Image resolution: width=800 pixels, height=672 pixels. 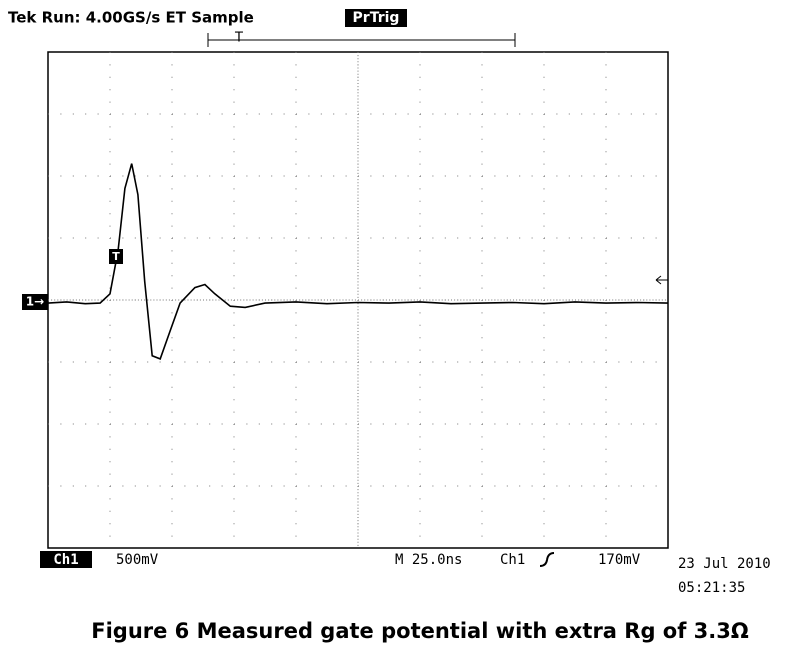 I want to click on badge: PrTrig, so click(x=376, y=18).